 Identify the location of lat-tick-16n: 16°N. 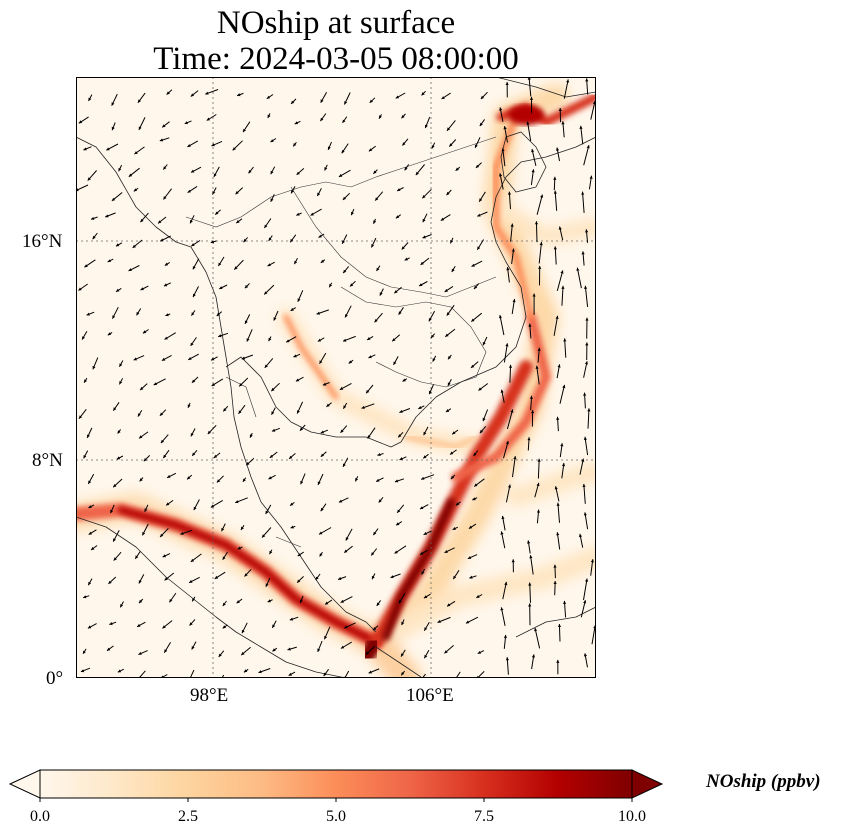
(42, 241).